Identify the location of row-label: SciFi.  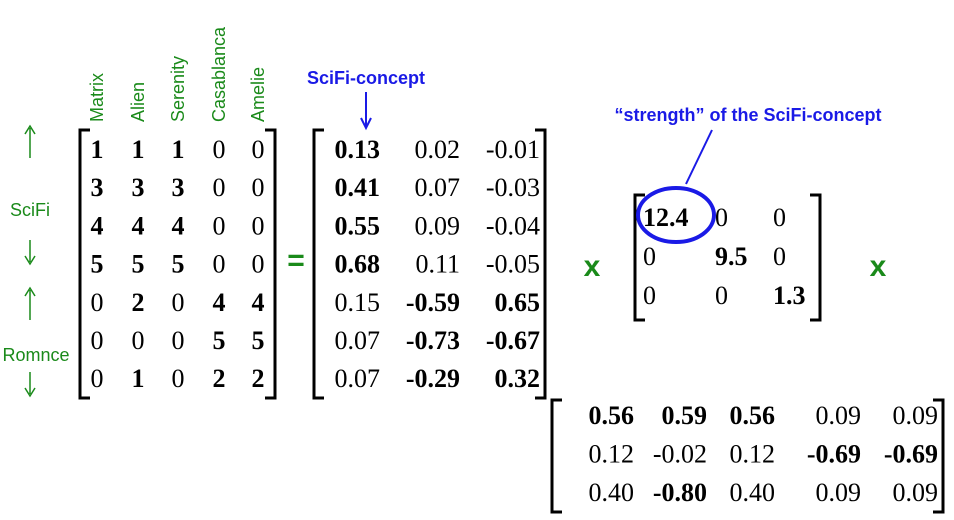
(30, 210).